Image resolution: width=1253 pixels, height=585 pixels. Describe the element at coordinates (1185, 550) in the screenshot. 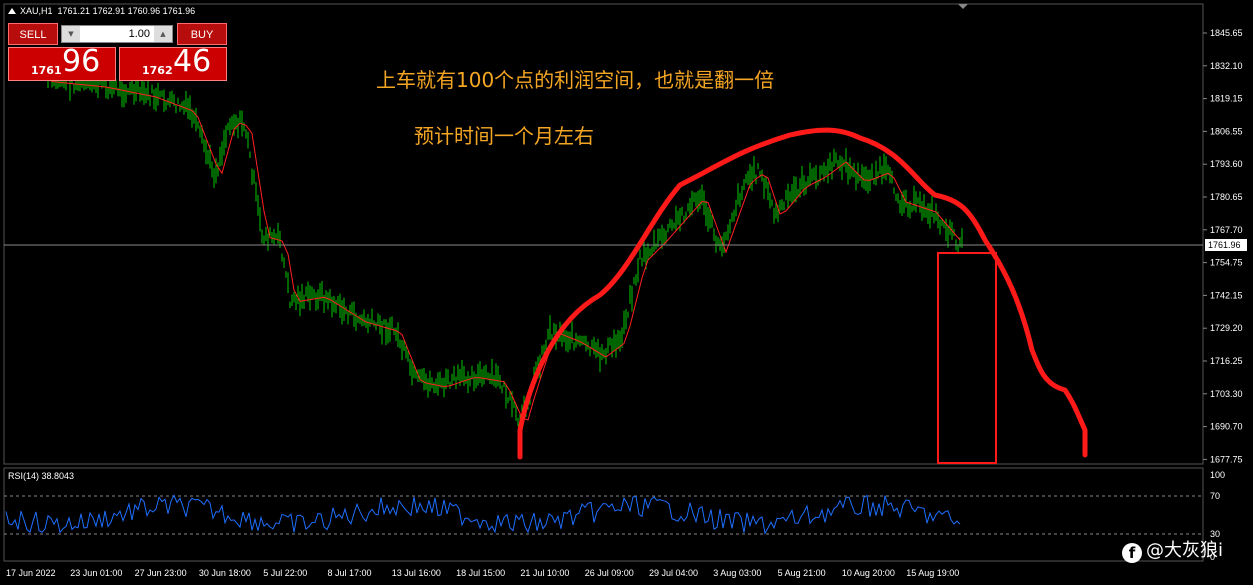

I see `watermark-text: @大灰狼i` at that location.